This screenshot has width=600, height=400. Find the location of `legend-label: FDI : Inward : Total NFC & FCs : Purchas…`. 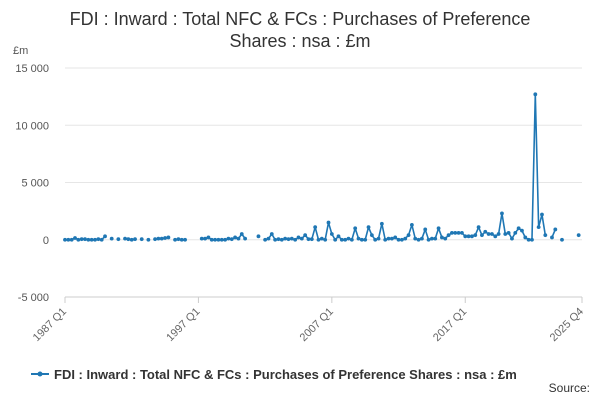

legend-label: FDI : Inward : Total NFC & FCs : Purchas… is located at coordinates (285, 374).